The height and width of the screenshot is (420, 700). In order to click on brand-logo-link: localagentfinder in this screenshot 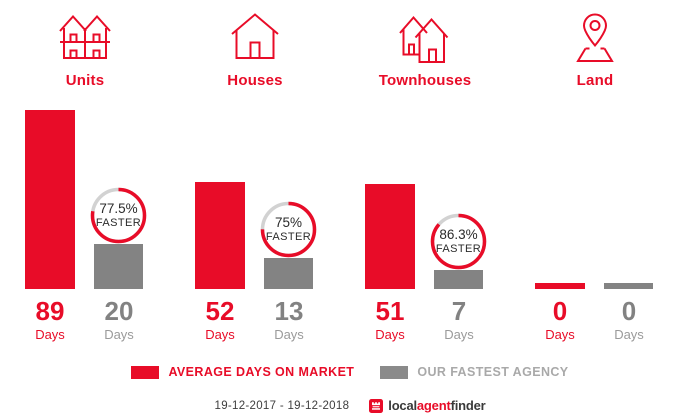, I will do `click(427, 405)`.